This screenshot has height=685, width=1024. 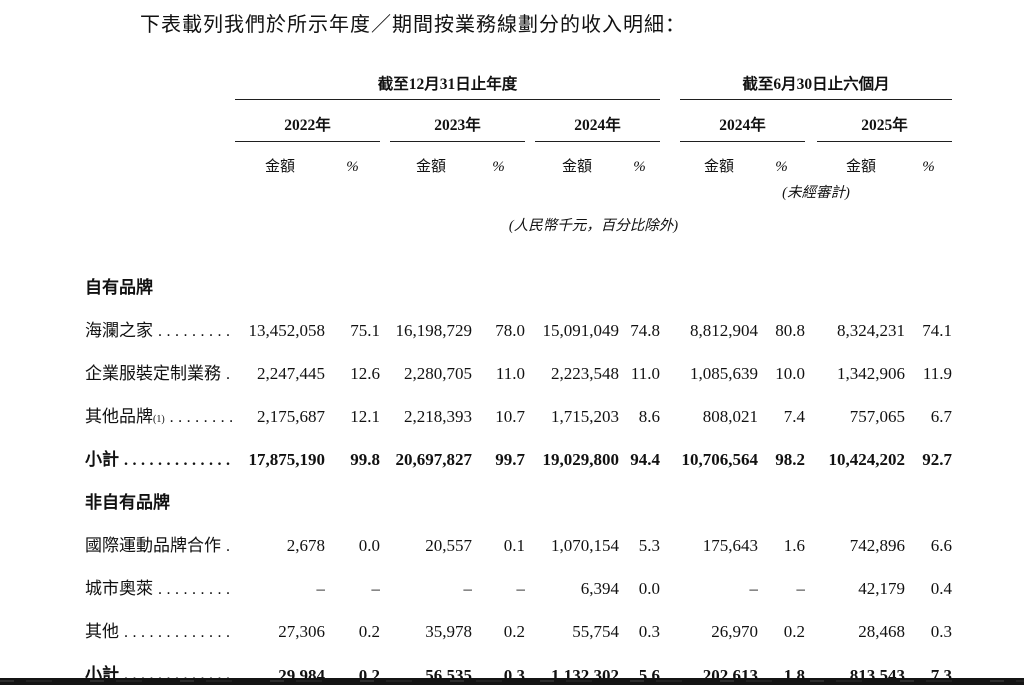 What do you see at coordinates (518, 189) in the screenshot?
I see `unaudited-note-row: (未經審計)` at bounding box center [518, 189].